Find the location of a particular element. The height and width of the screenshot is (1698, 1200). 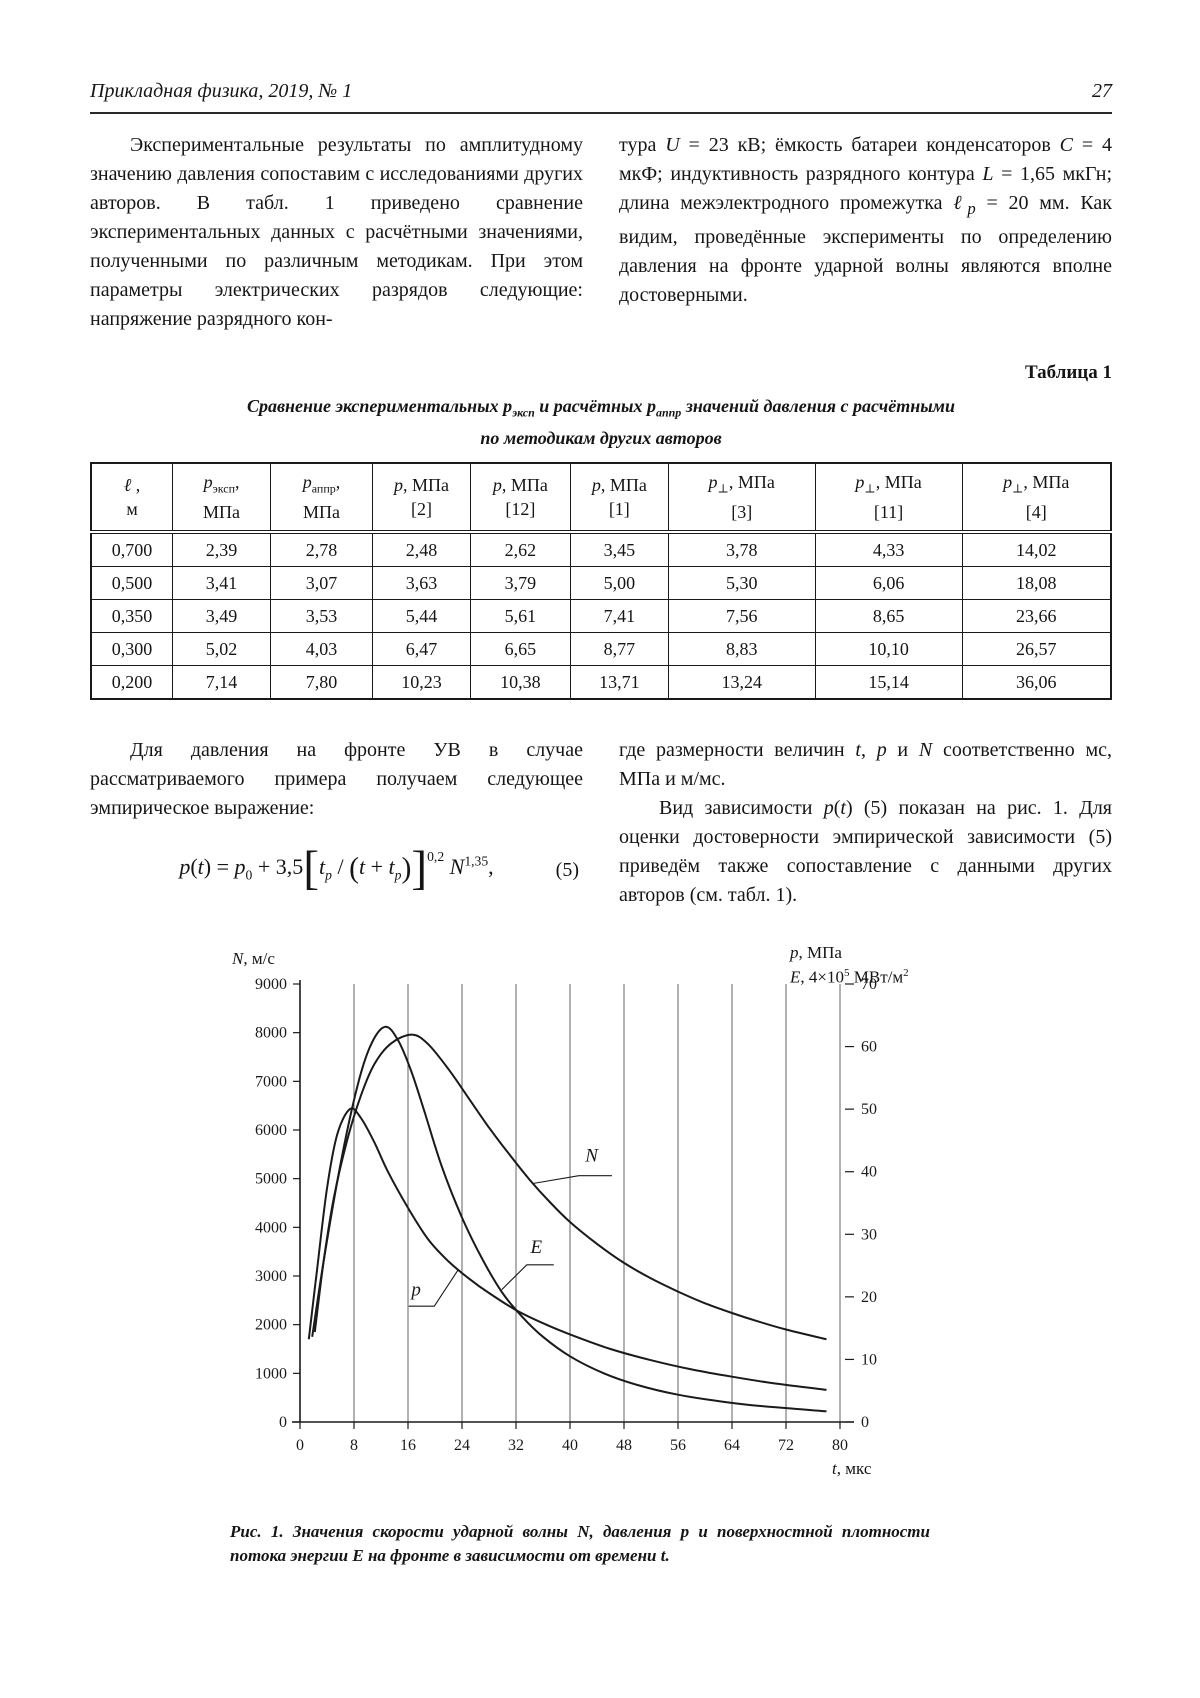

table-cell: 6,47 is located at coordinates (421, 649).